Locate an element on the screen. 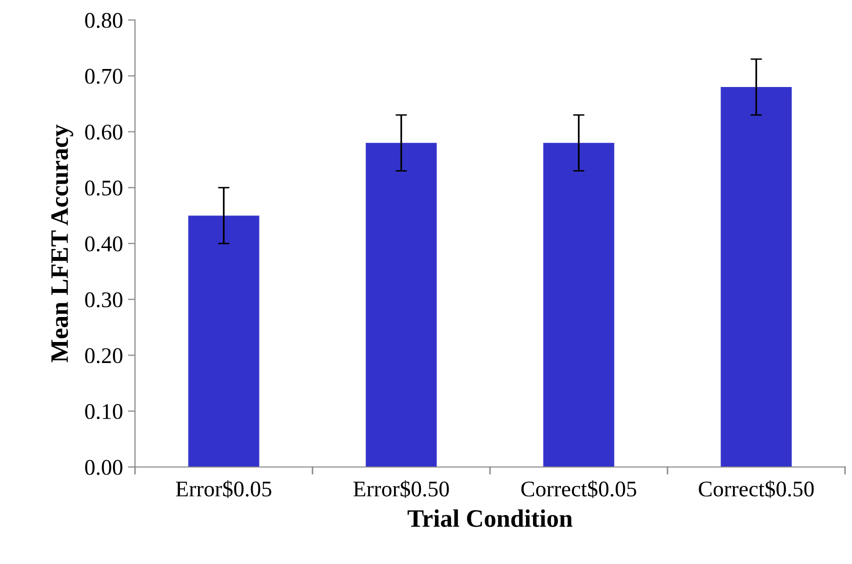 The width and height of the screenshot is (852, 564). x-tick-label: Correct$0.50 is located at coordinates (756, 489).